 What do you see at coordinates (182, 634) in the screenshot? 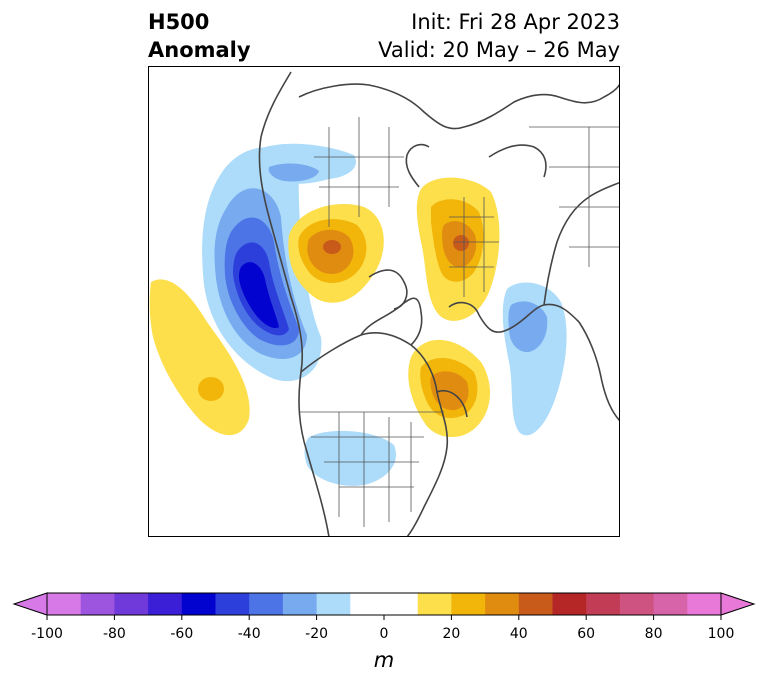
I see `colorbar-tick-label: -60` at bounding box center [182, 634].